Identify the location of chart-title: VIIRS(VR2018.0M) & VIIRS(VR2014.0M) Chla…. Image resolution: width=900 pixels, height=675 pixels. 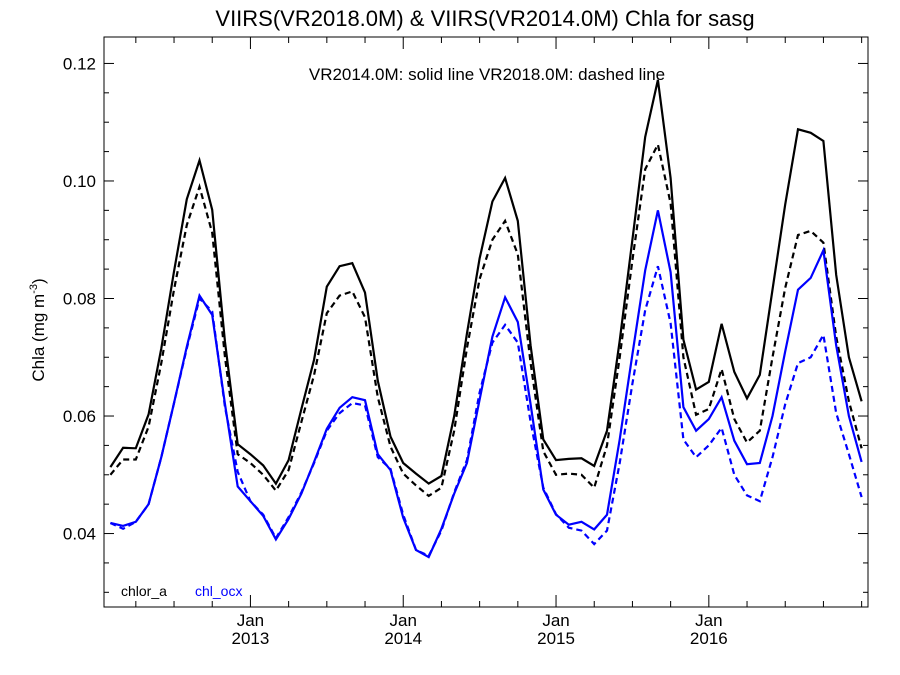
(484, 18).